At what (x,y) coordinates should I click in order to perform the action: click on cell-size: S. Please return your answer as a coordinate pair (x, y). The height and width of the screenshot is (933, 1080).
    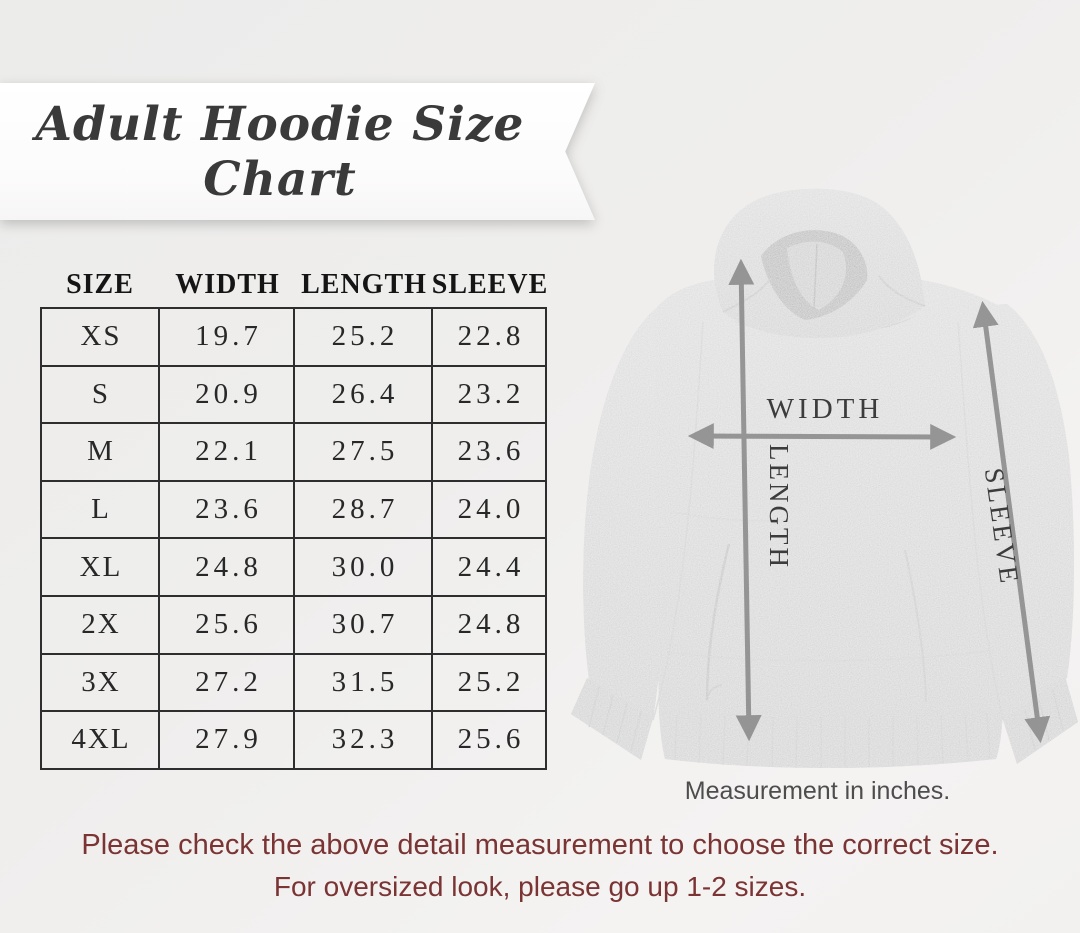
    Looking at the image, I should click on (101, 394).